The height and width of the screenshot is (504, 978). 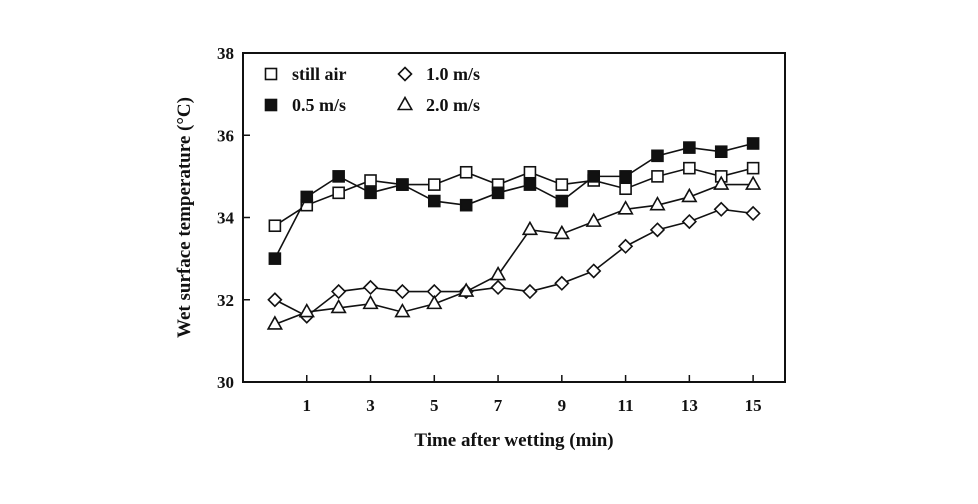 What do you see at coordinates (626, 405) in the screenshot?
I see `x-tick-label: 11` at bounding box center [626, 405].